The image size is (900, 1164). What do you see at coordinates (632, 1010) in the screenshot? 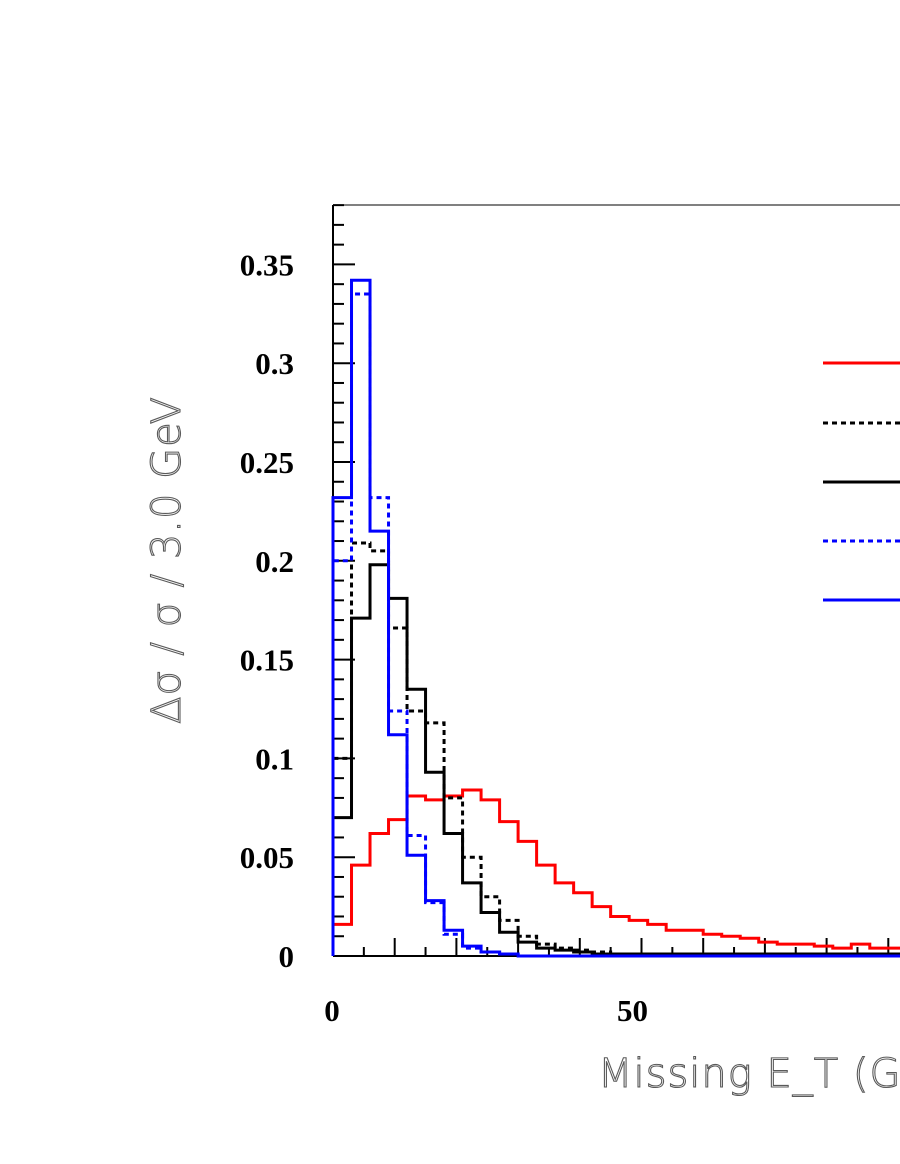
I see `x-tick-label: 50` at bounding box center [632, 1010].